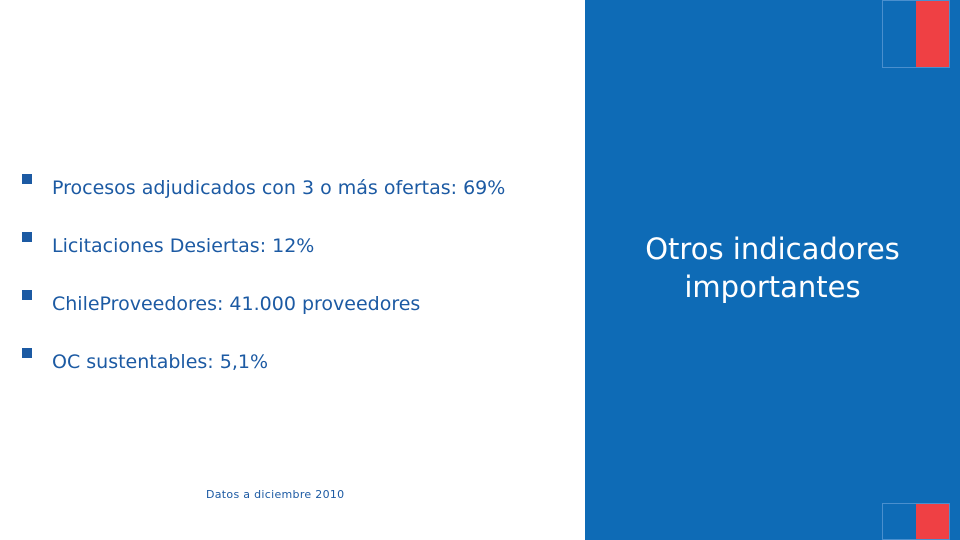  What do you see at coordinates (772, 249) in the screenshot?
I see `slide-title-line-1: Otros indicadores` at bounding box center [772, 249].